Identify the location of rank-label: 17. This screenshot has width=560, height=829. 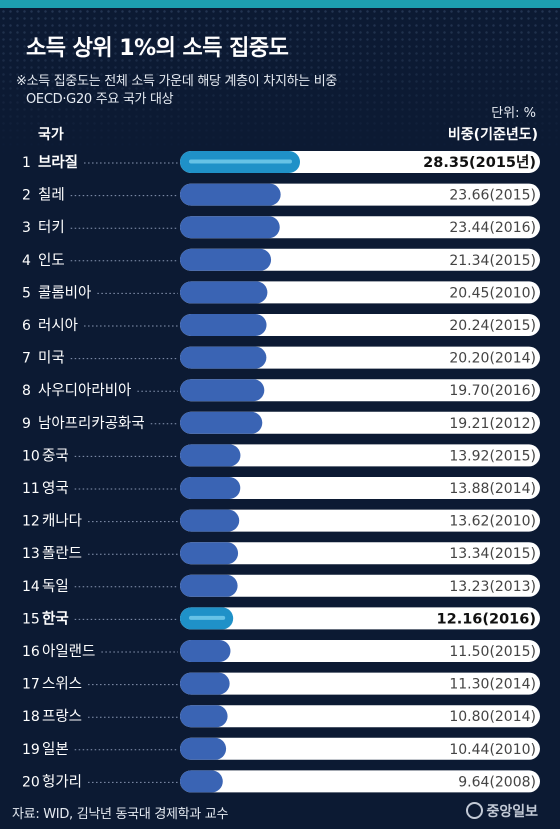
(31, 685).